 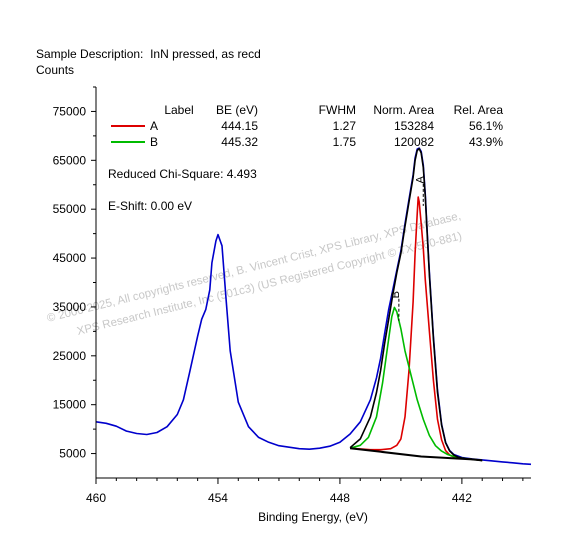 What do you see at coordinates (178, 110) in the screenshot?
I see `col-header-label: Label` at bounding box center [178, 110].